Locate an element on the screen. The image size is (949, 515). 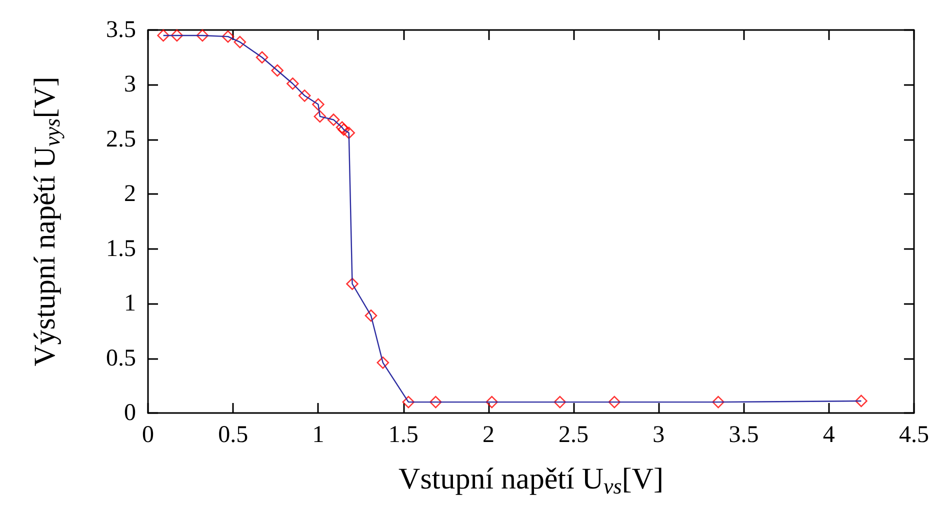
y-tick-label: 2 is located at coordinates (130, 194).